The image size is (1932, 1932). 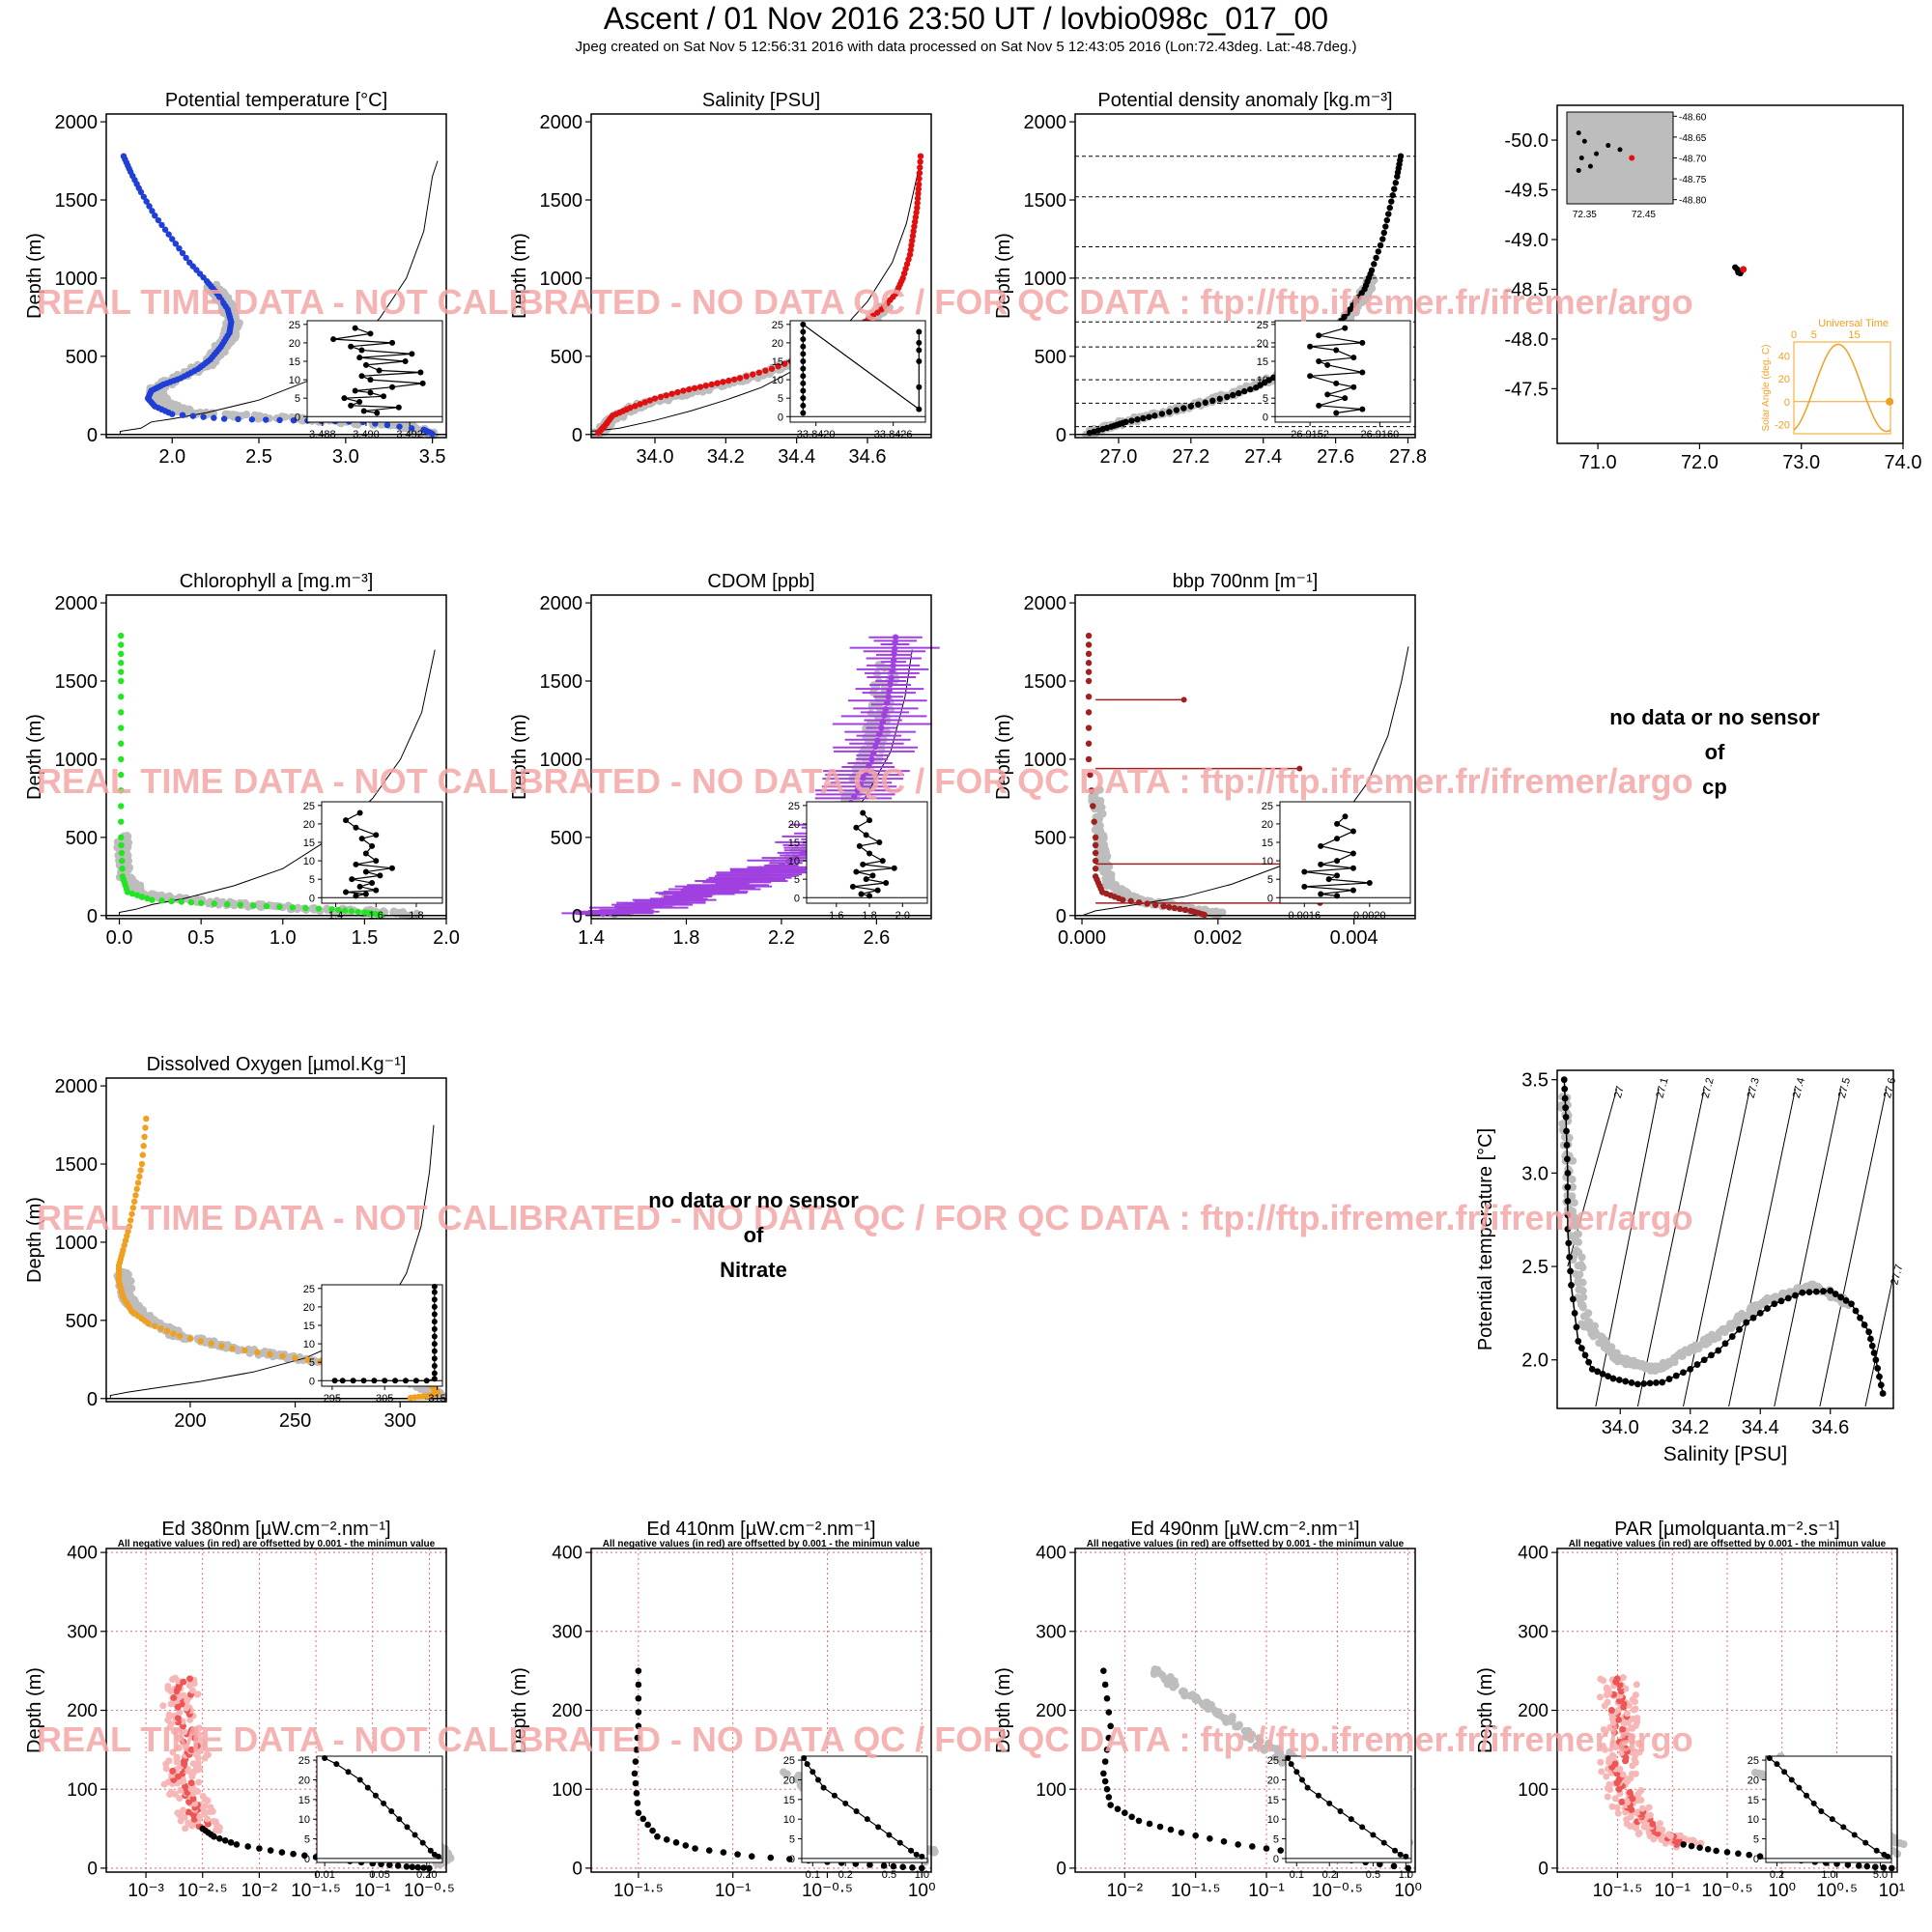 What do you see at coordinates (876, 938) in the screenshot?
I see `x-tick-label: 2.6` at bounding box center [876, 938].